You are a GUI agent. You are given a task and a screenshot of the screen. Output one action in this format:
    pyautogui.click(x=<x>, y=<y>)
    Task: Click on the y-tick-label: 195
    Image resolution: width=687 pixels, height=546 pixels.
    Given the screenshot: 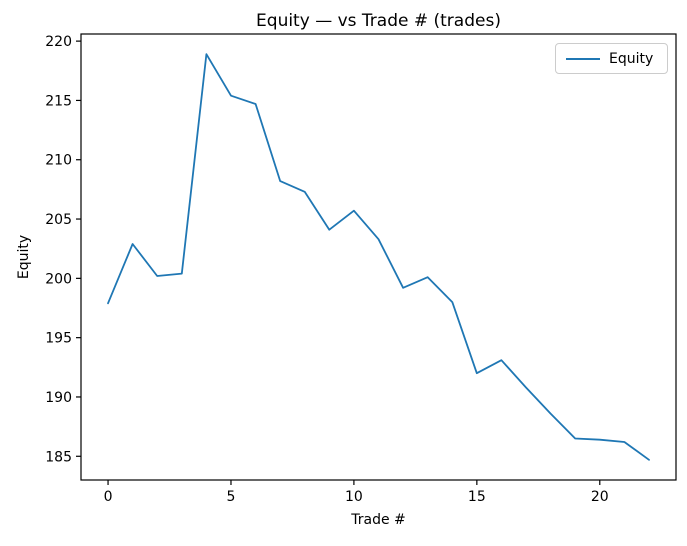 What is the action you would take?
    pyautogui.click(x=58, y=339)
    